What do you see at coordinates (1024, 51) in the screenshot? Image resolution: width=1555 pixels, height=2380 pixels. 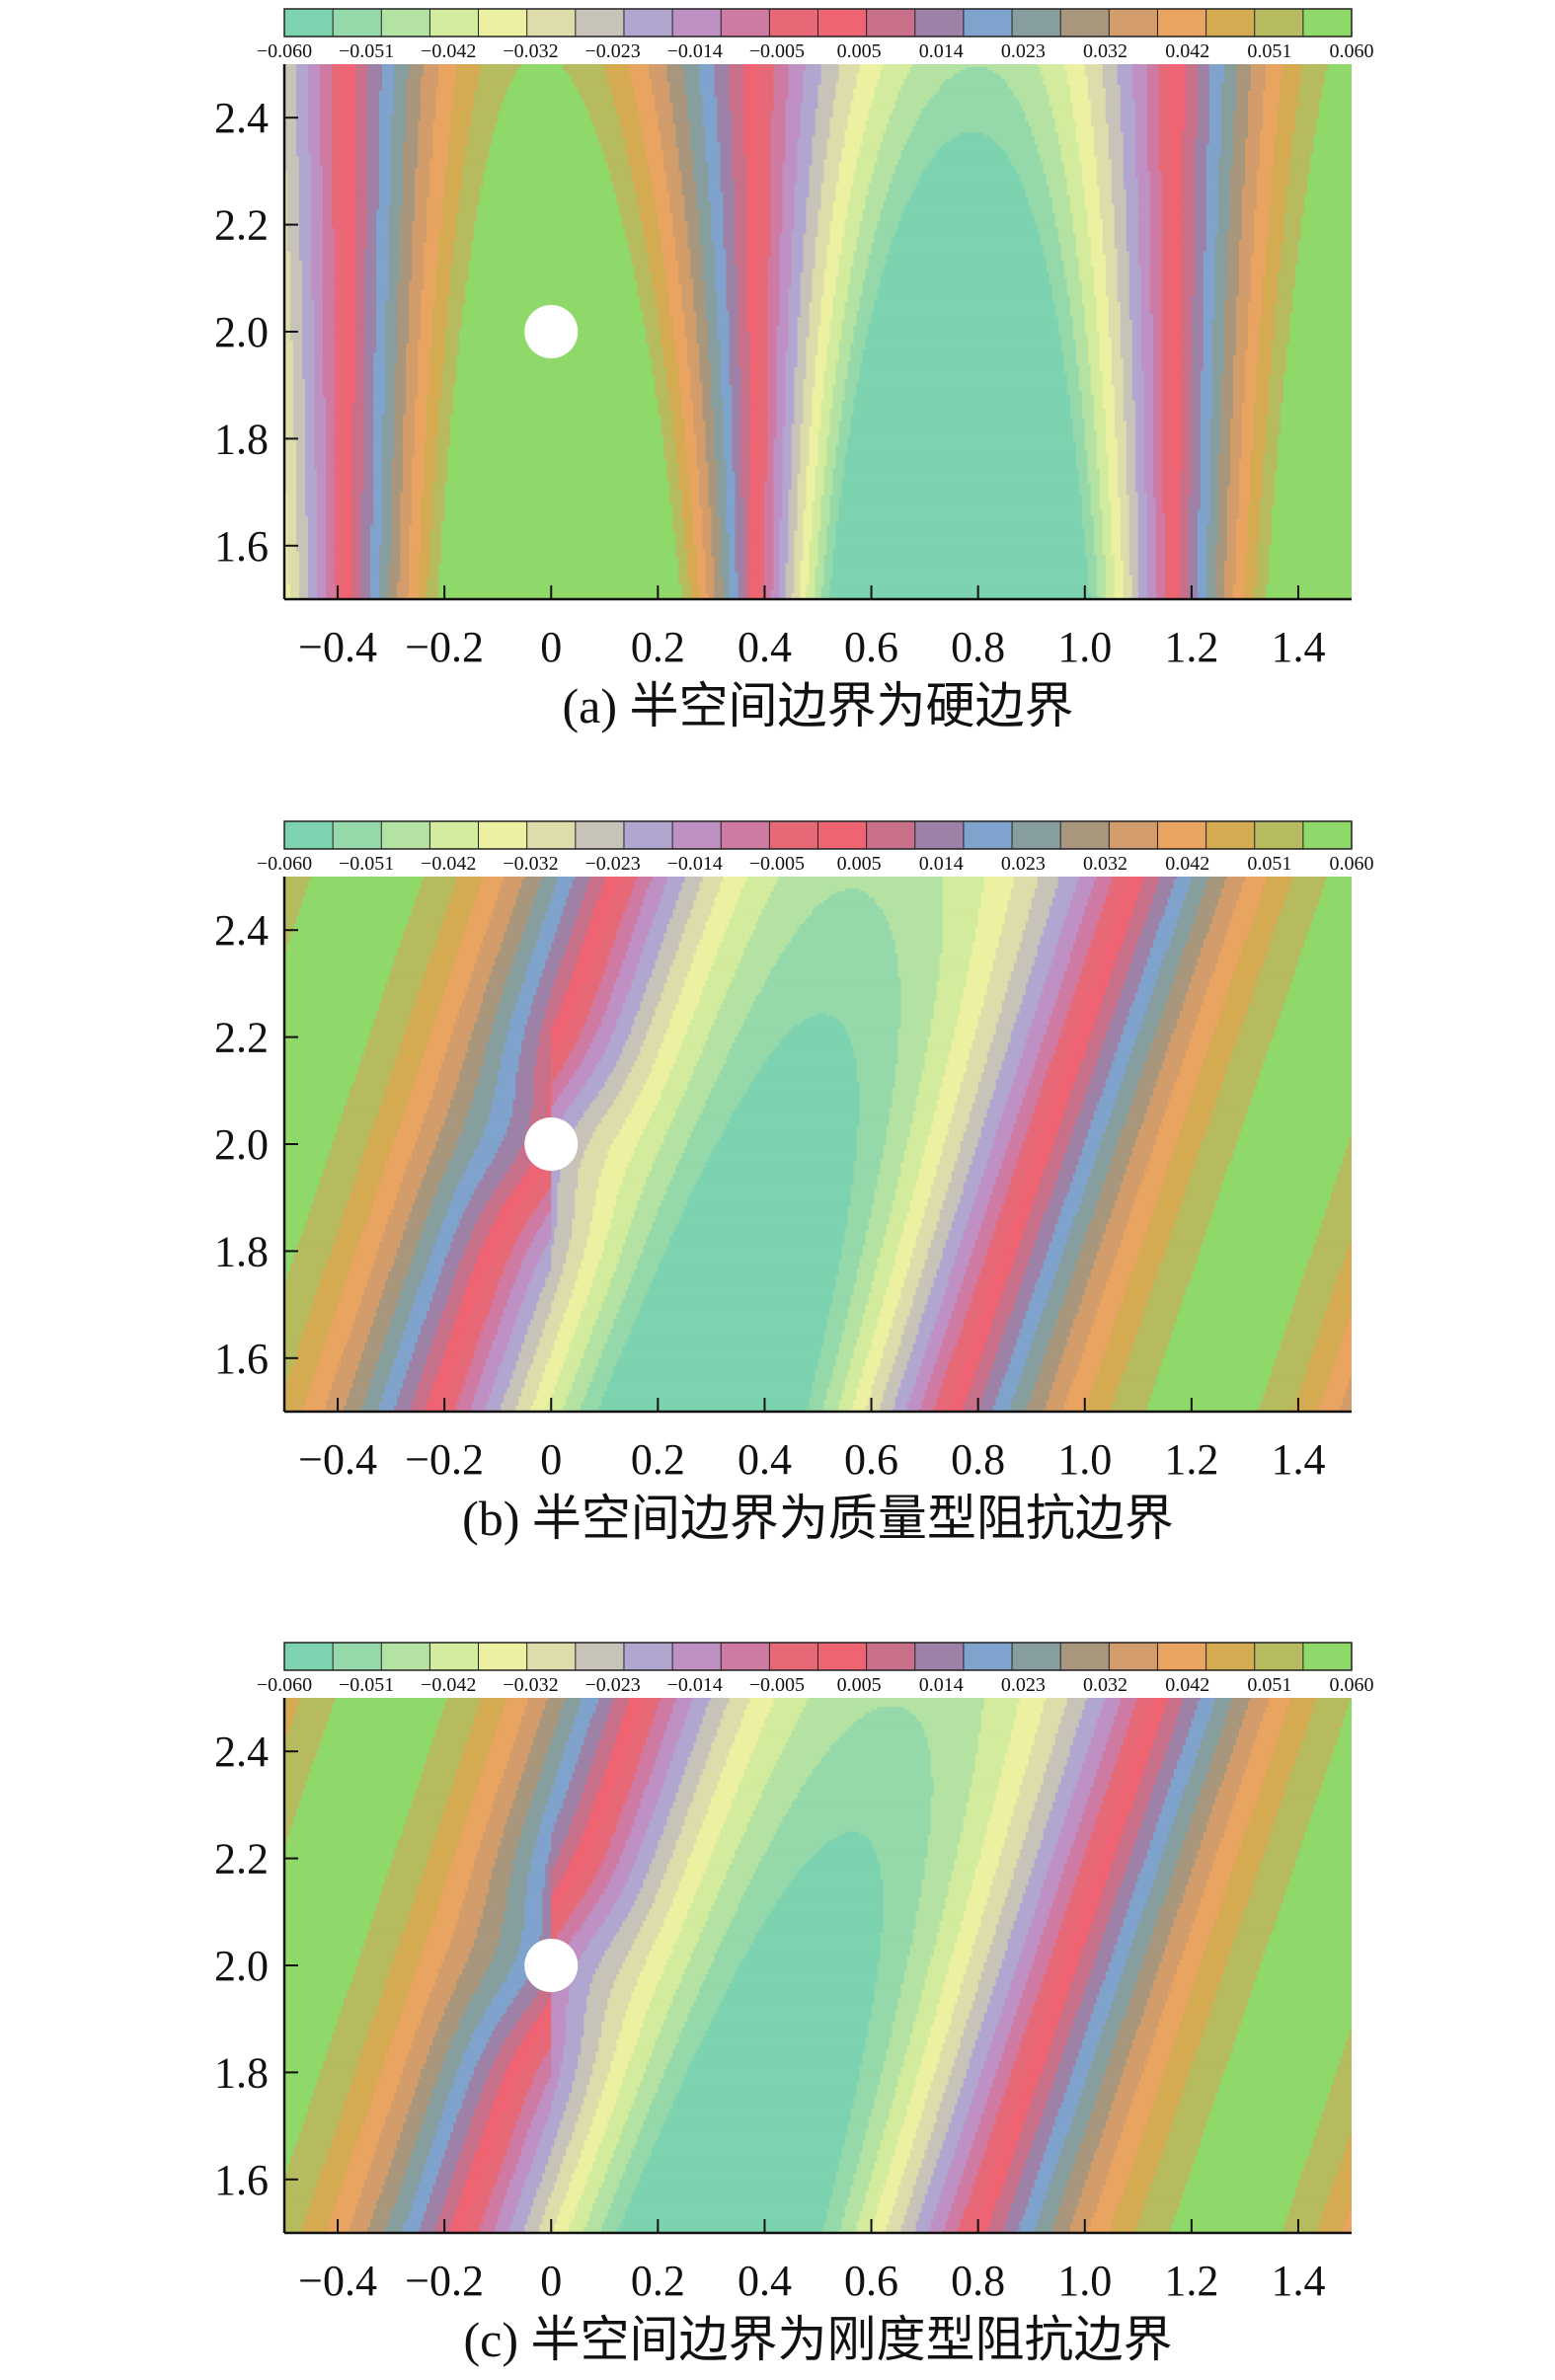 I see `colorbar-tick-label: 0.023` at bounding box center [1024, 51].